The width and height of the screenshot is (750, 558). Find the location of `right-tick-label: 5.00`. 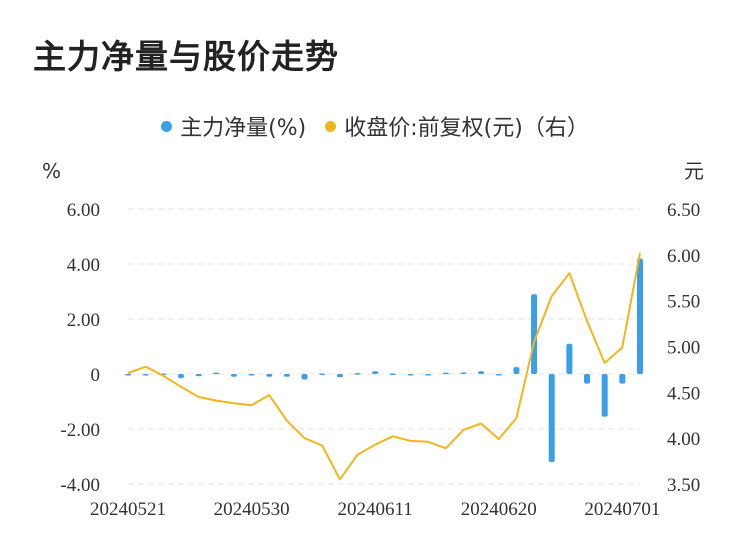

right-tick-label: 5.00 is located at coordinates (683, 348).